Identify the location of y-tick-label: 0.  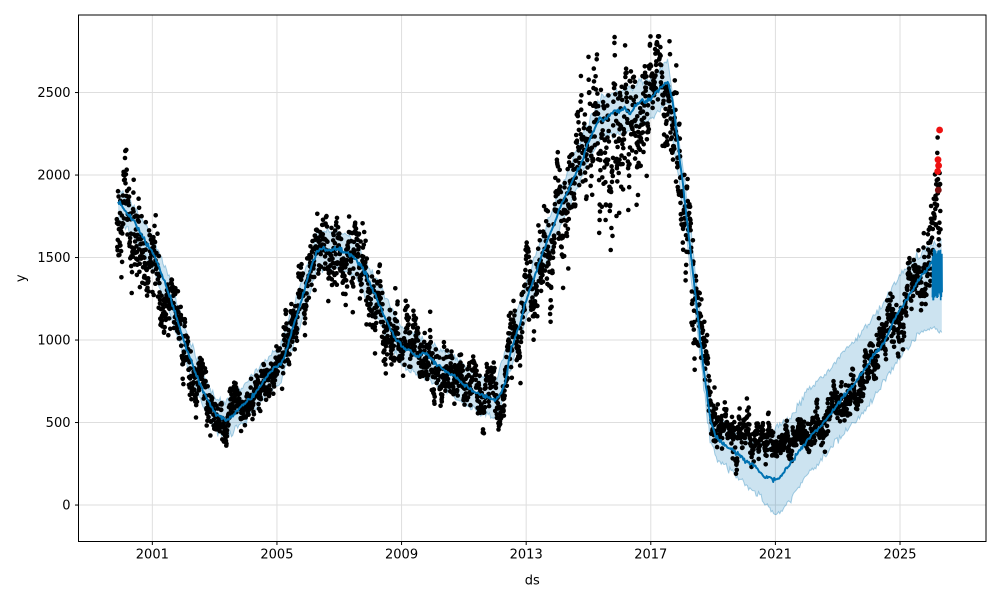
(66, 506).